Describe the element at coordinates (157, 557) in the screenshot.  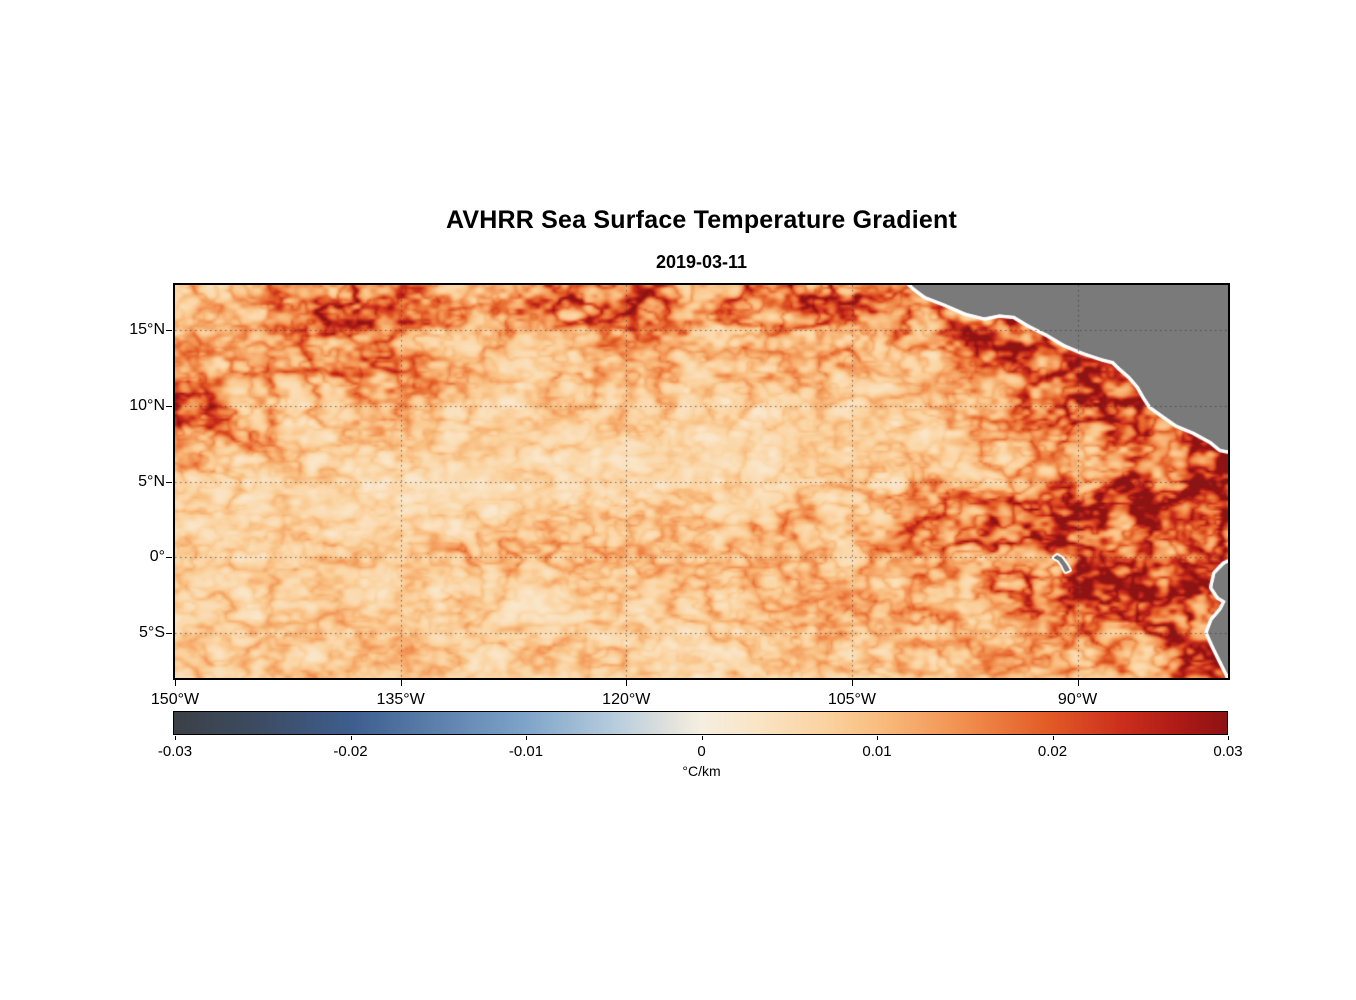
I see `y-tick-label: 0°` at that location.